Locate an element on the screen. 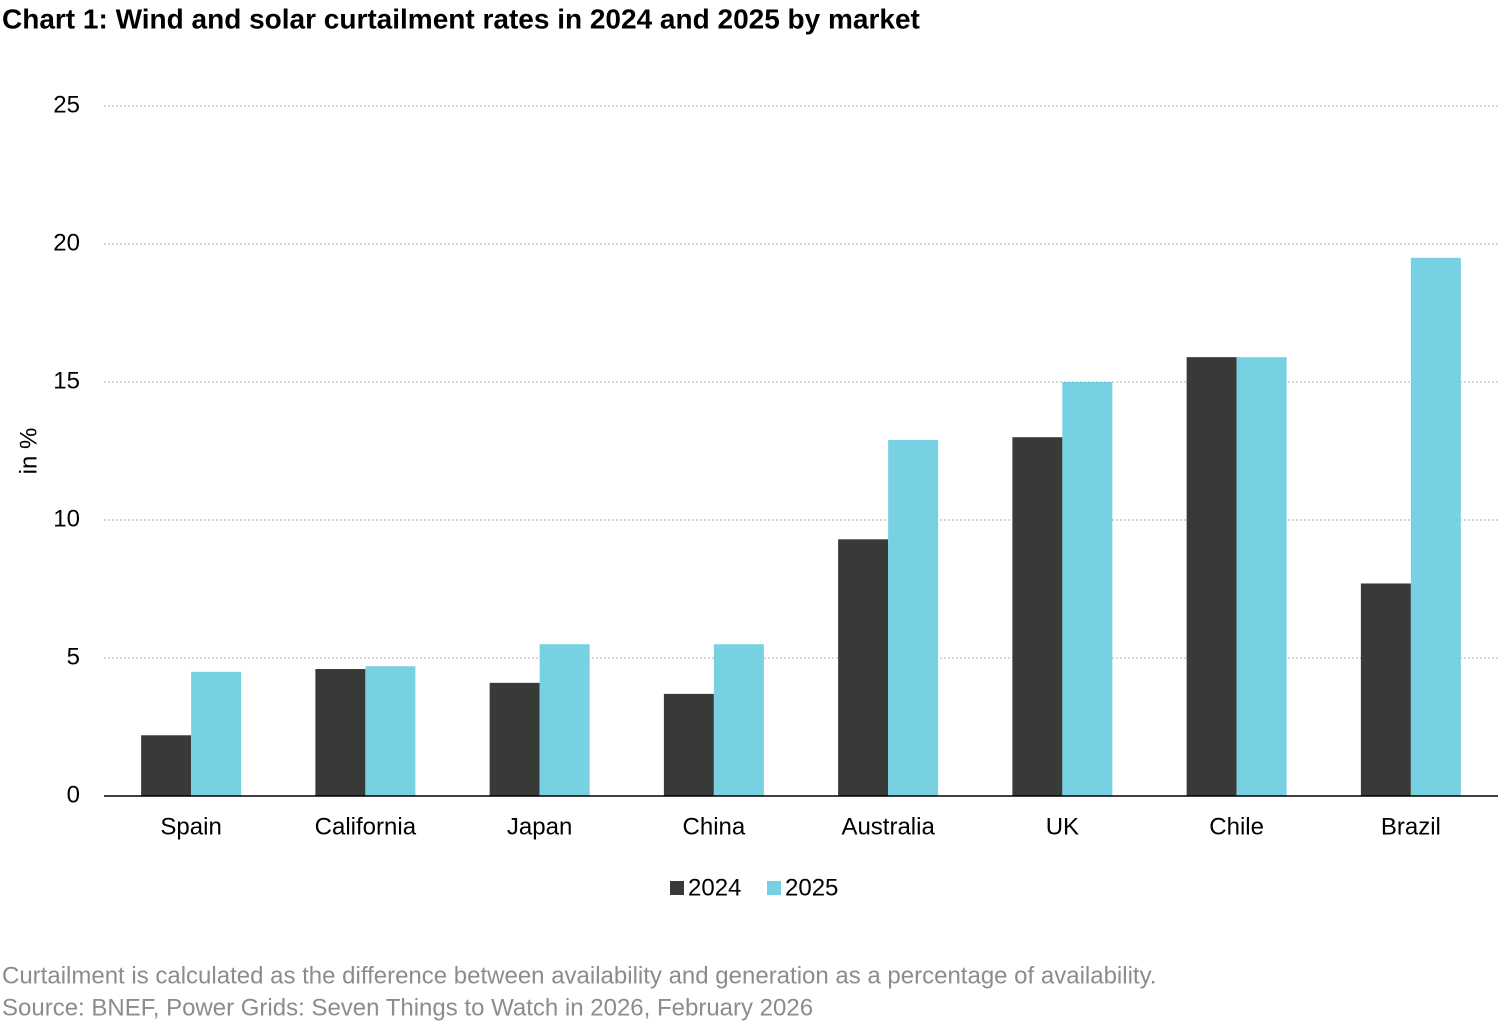 The image size is (1500, 1024). y-tick-label: 5 is located at coordinates (73, 656).